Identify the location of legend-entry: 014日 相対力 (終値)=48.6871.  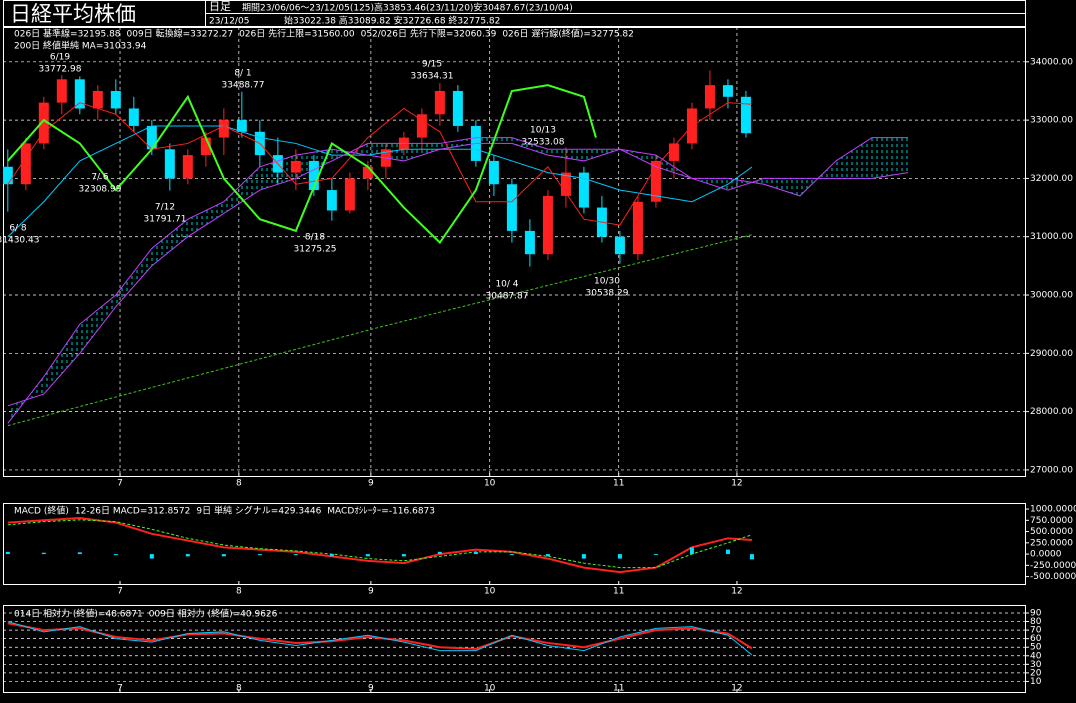
(78, 614).